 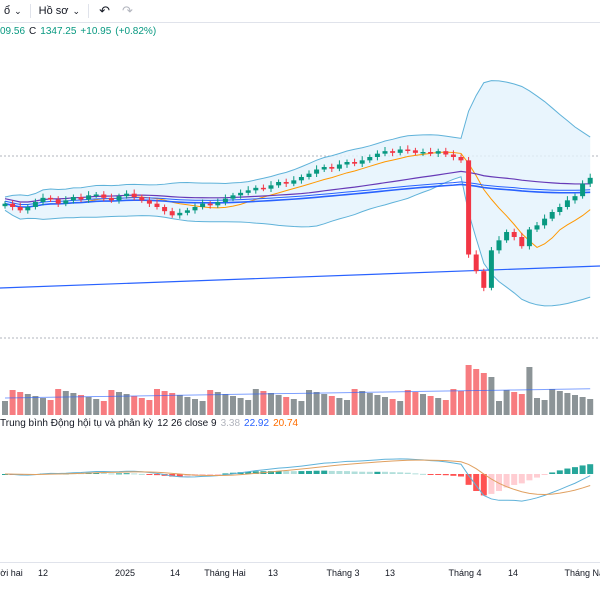 What do you see at coordinates (175, 573) in the screenshot?
I see `time-axis-label: 14` at bounding box center [175, 573].